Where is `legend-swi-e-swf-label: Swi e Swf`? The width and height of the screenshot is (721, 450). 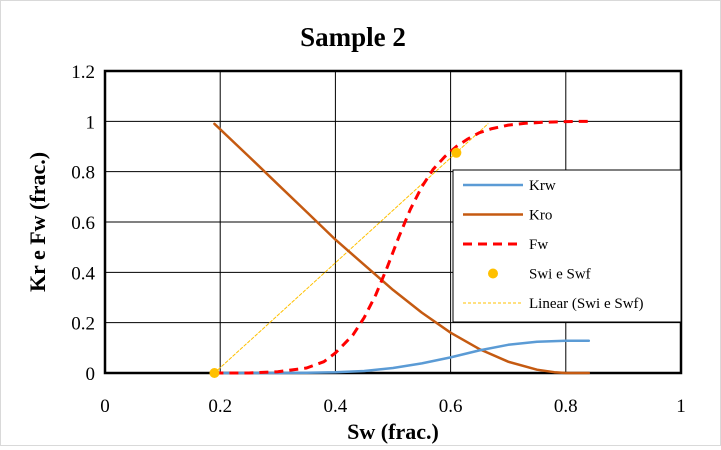
legend-swi-e-swf-label: Swi e Swf is located at coordinates (560, 275).